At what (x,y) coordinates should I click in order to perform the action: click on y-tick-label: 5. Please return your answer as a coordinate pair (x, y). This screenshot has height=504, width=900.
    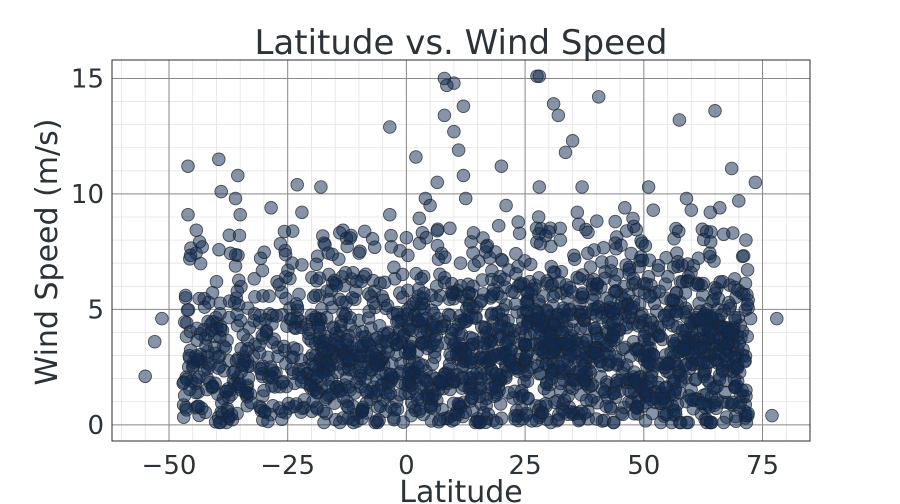
    Looking at the image, I should click on (95, 310).